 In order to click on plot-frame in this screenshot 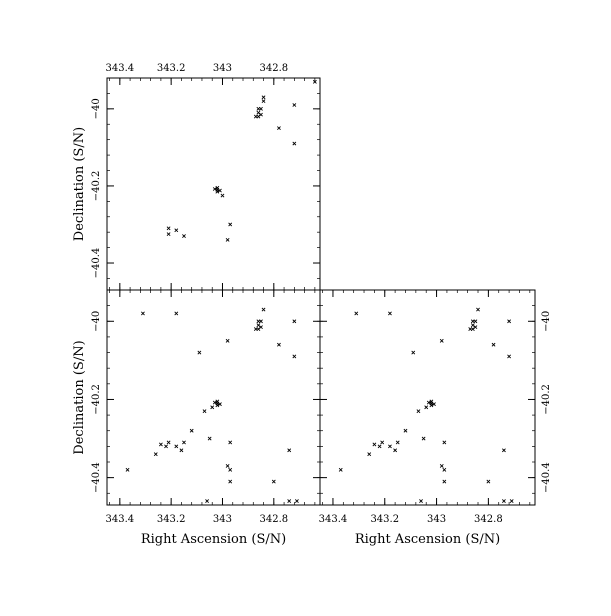, I will do `click(213, 184)`.